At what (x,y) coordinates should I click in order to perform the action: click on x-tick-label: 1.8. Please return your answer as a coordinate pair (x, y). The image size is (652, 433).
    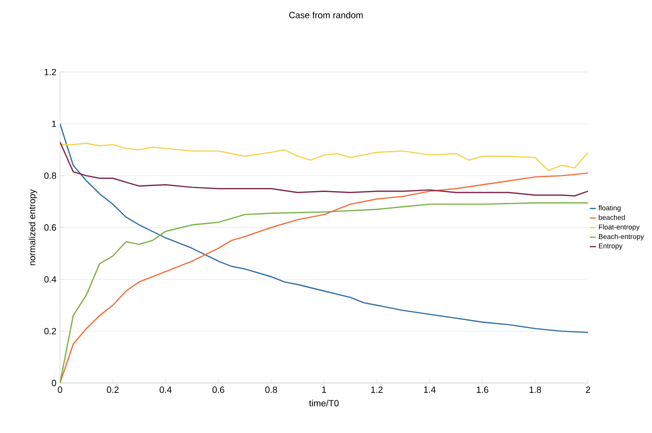
    Looking at the image, I should click on (536, 389).